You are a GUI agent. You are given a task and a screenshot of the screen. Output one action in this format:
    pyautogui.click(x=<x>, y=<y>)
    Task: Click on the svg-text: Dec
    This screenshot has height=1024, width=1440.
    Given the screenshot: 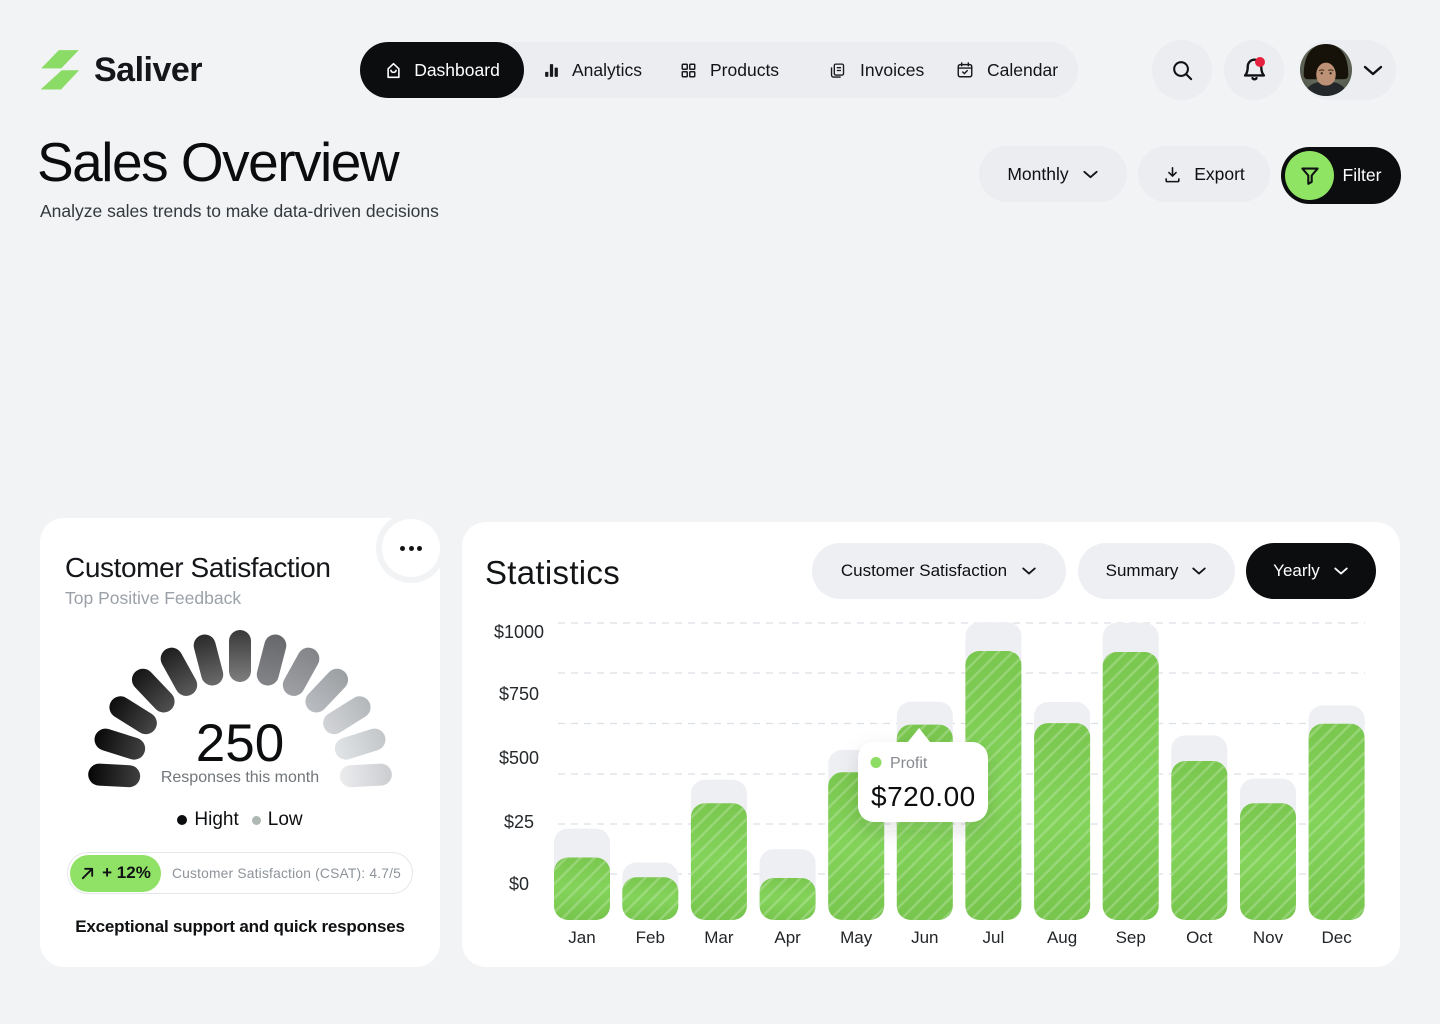 What is the action you would take?
    pyautogui.click(x=1336, y=937)
    